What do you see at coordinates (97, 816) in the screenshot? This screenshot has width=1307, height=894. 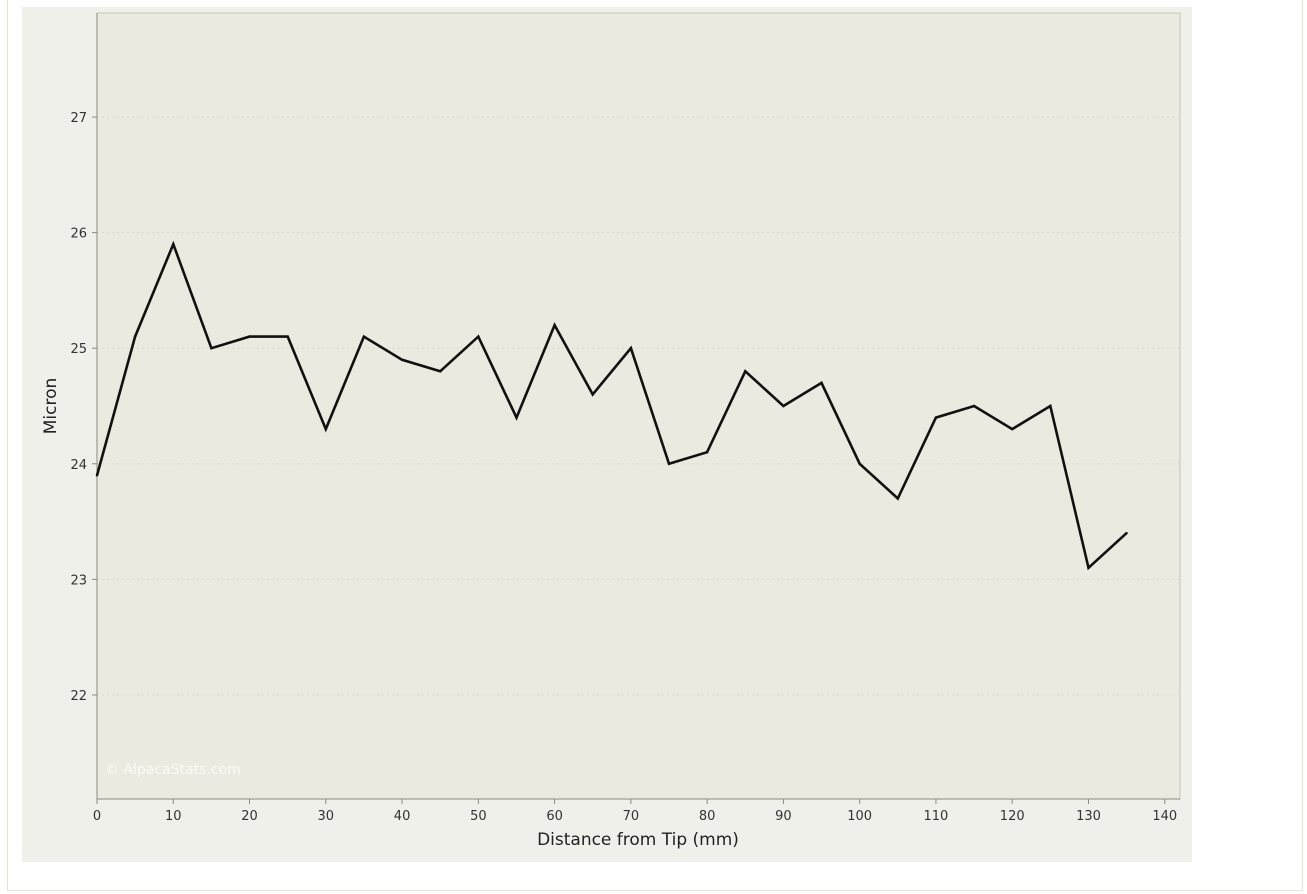 I see `x-tick-label: 0` at bounding box center [97, 816].